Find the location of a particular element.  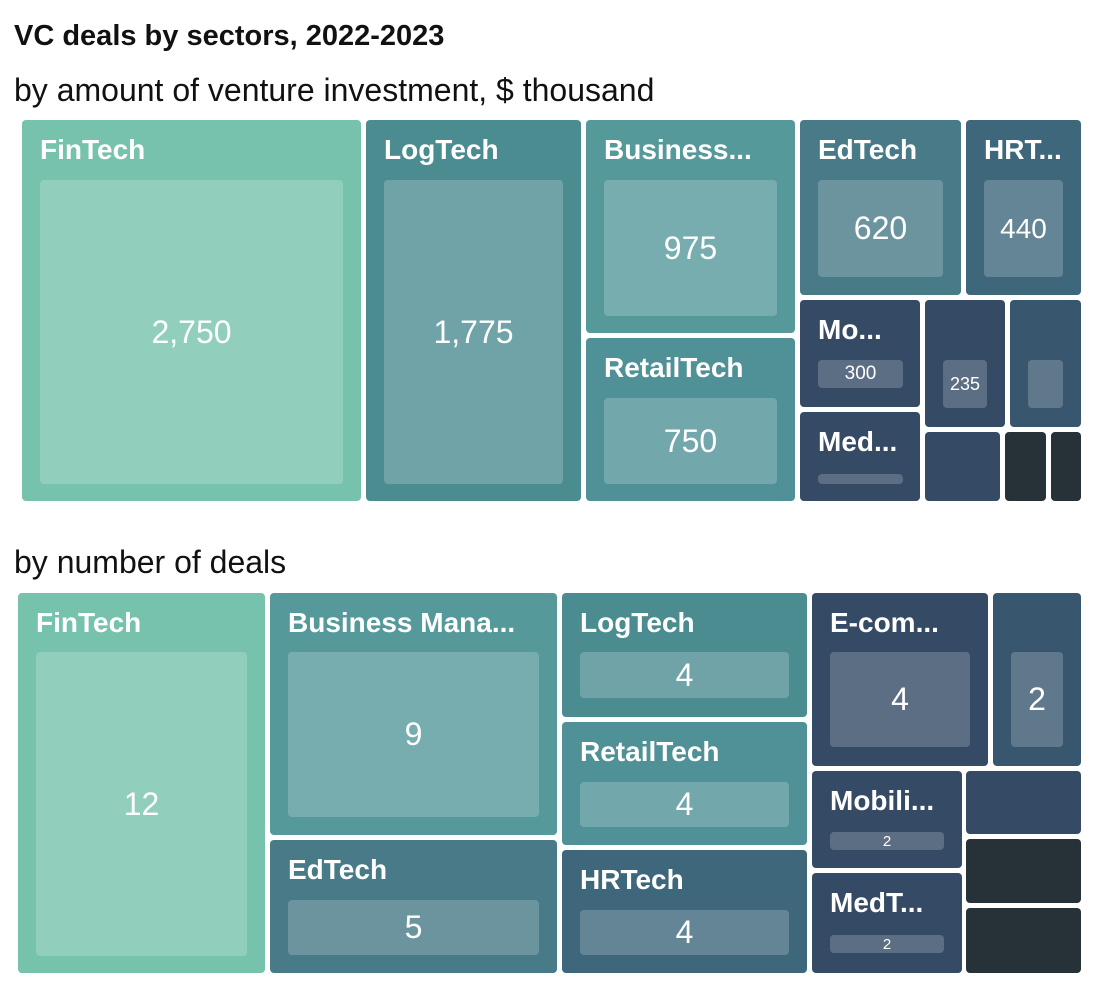

tile-value: 5 is located at coordinates (413, 927).